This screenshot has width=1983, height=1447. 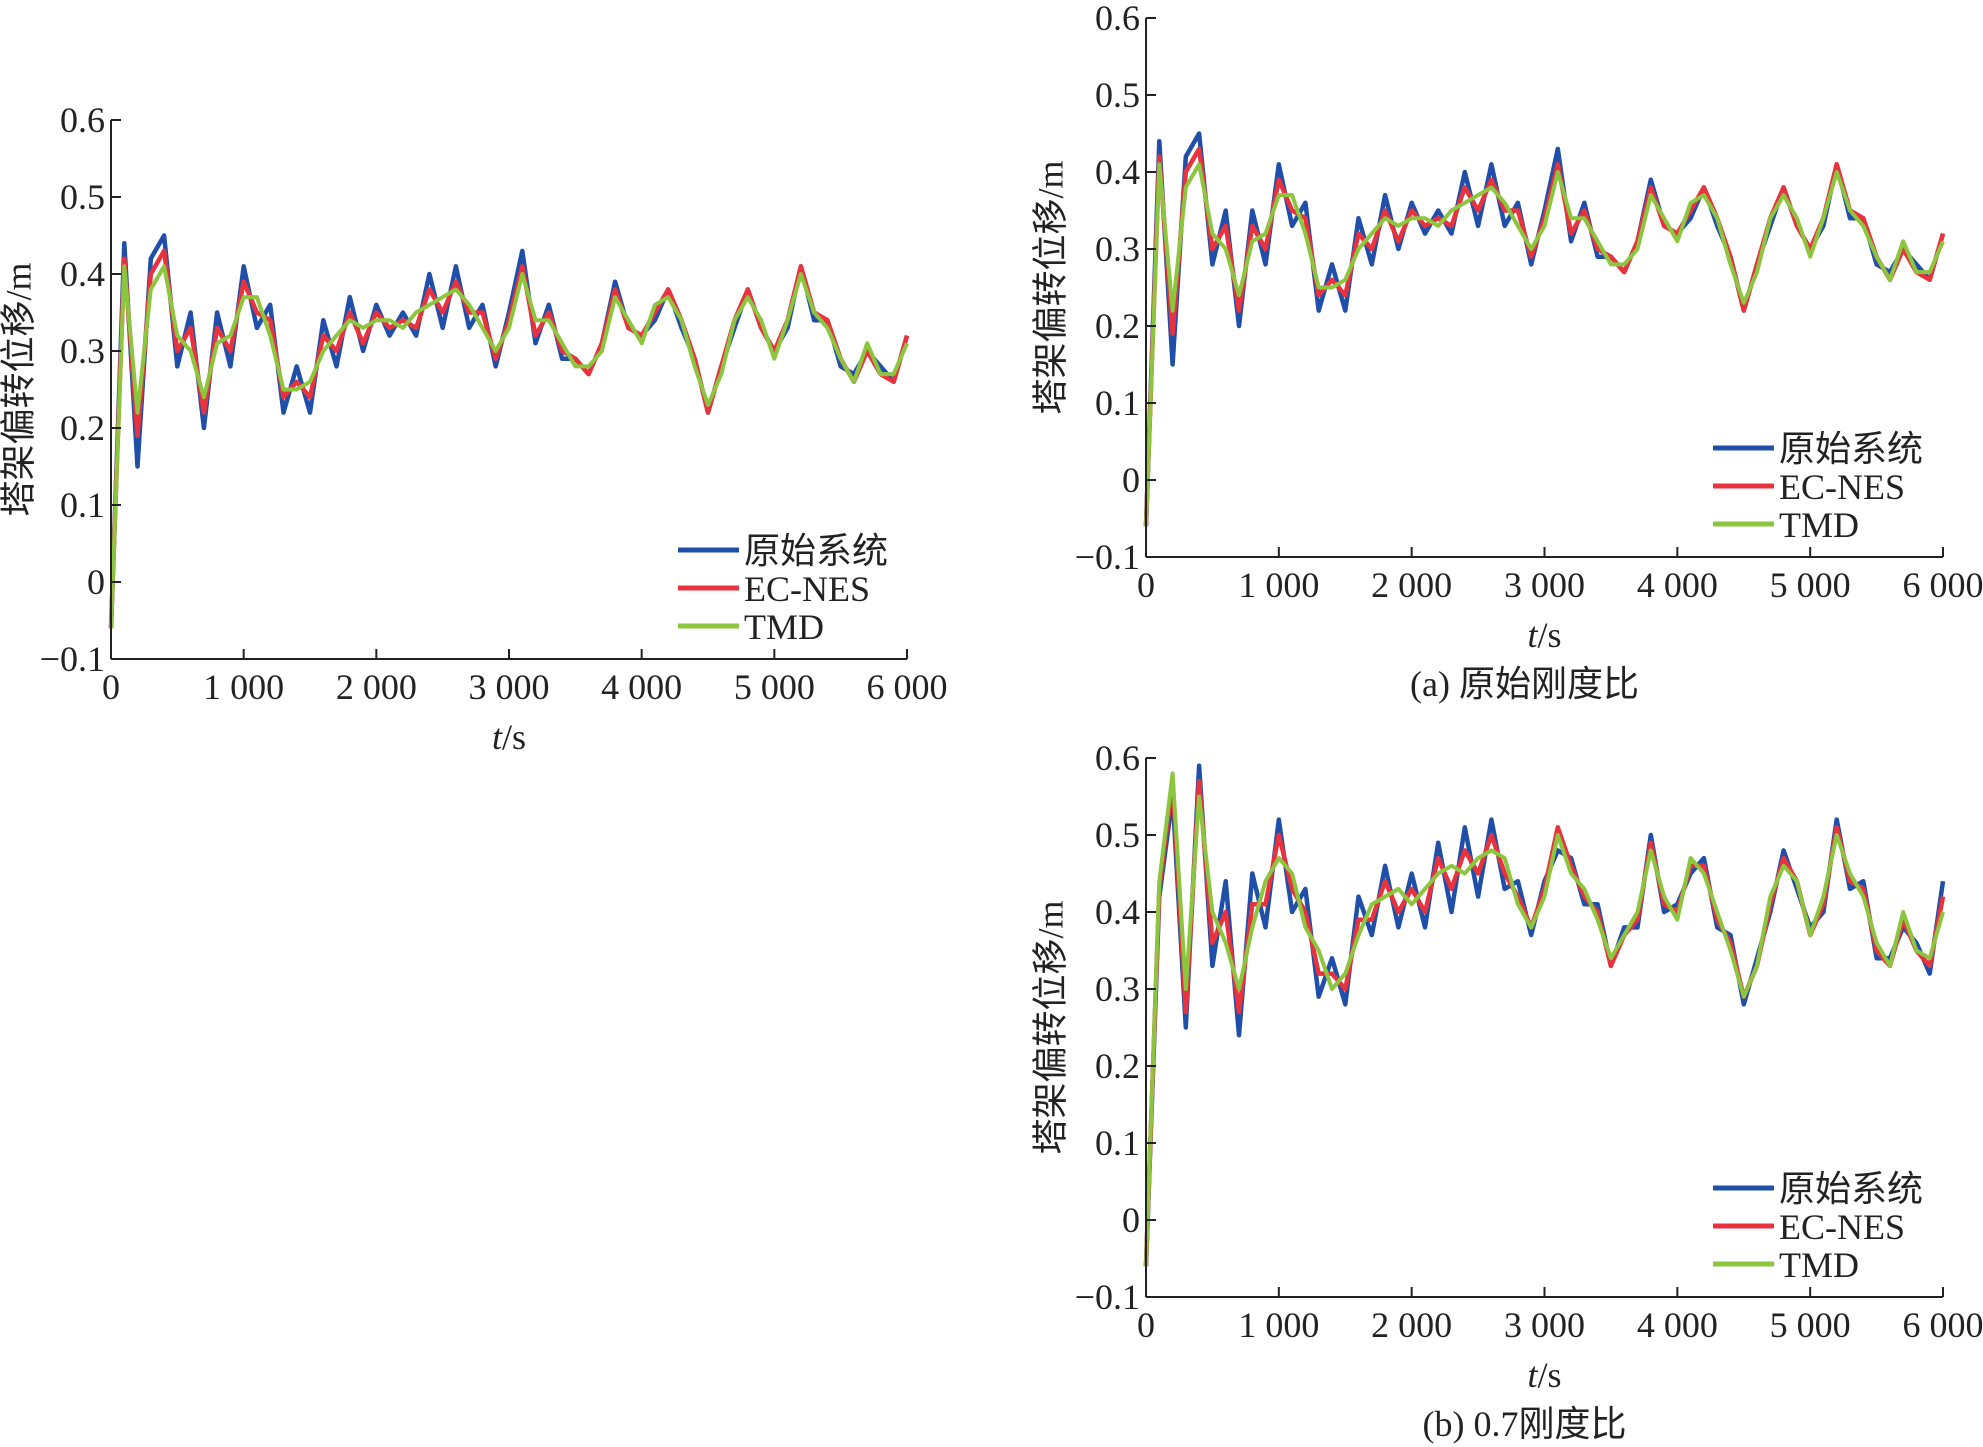 I want to click on subfigure-caption: (b) 0.7刚度比, so click(x=1525, y=1424).